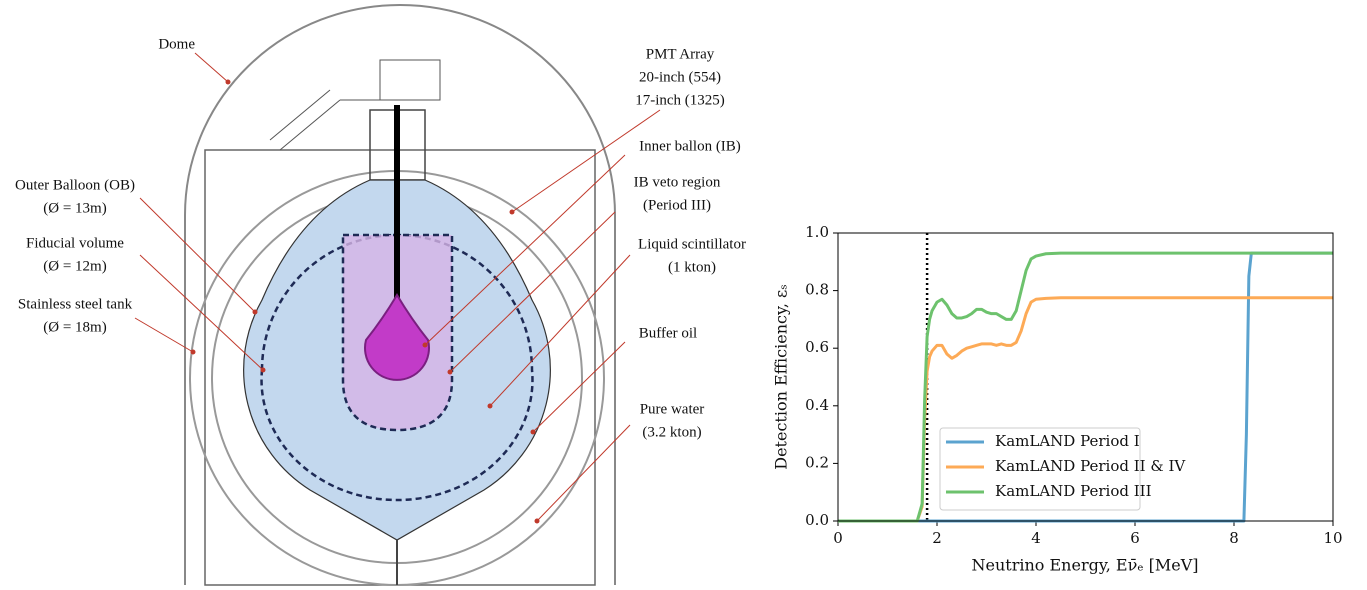 The image size is (1367, 590). Describe the element at coordinates (677, 182) in the screenshot. I see `diagram-label: IB veto region` at that location.